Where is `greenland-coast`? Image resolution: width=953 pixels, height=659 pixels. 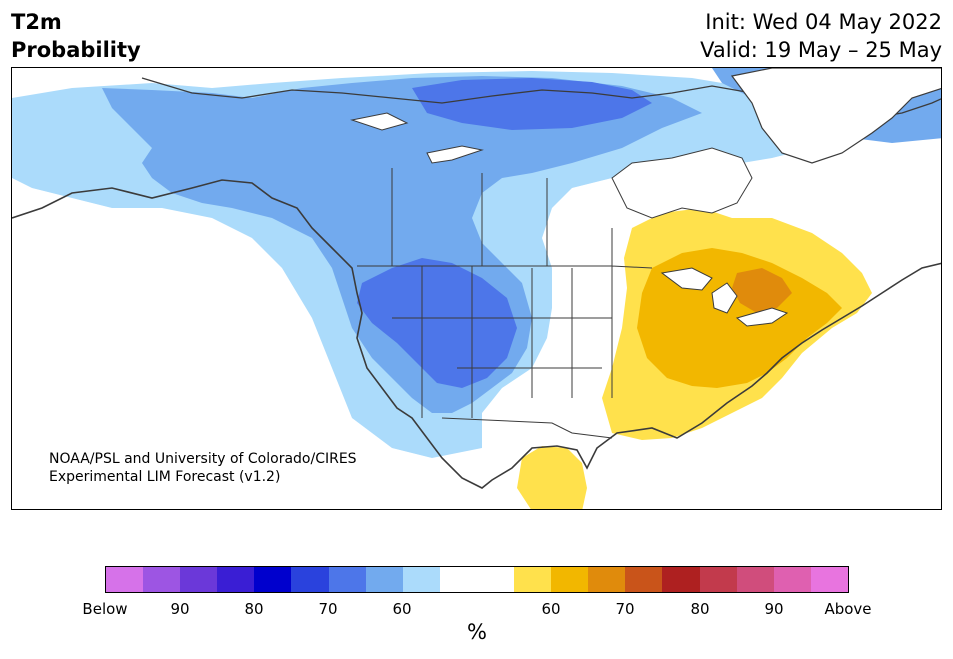 greenland-coast is located at coordinates (835, 116).